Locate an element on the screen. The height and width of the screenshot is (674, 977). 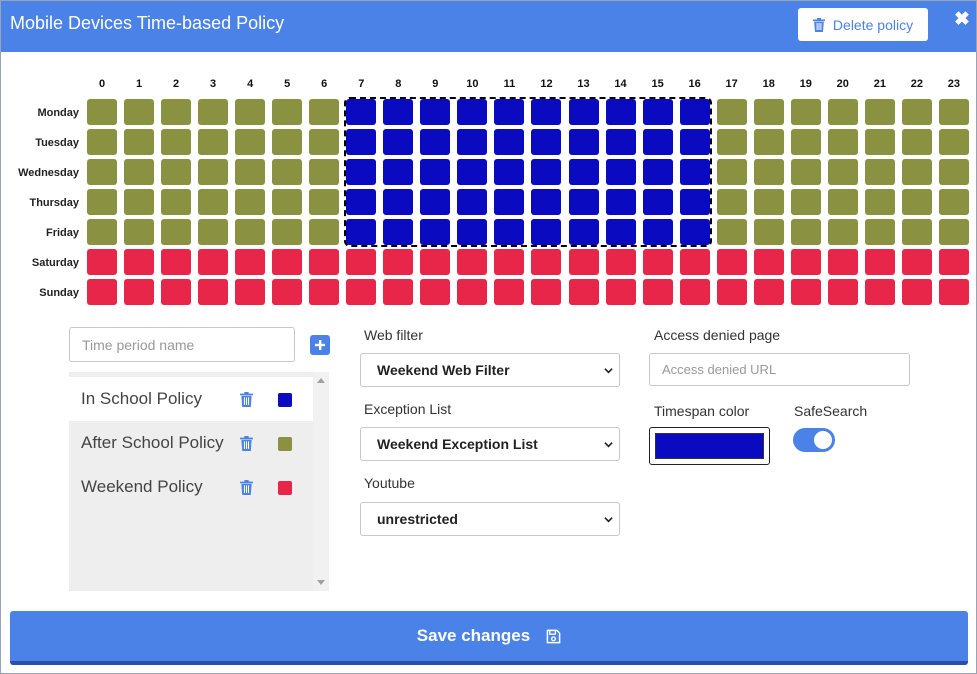
access-denied-url-input: Access denied URL is located at coordinates (779, 369).